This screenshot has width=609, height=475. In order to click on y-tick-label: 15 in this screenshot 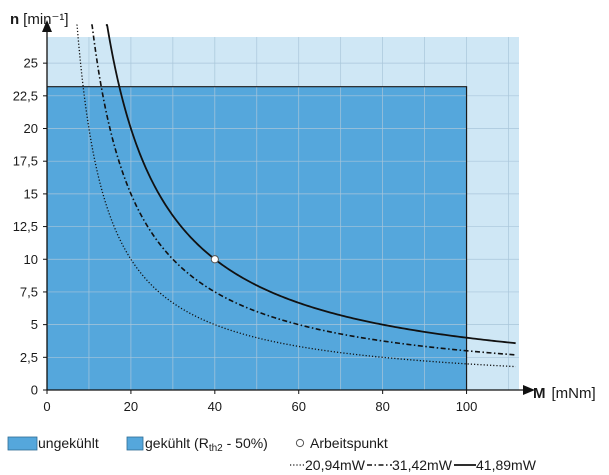, I will do `click(31, 193)`.